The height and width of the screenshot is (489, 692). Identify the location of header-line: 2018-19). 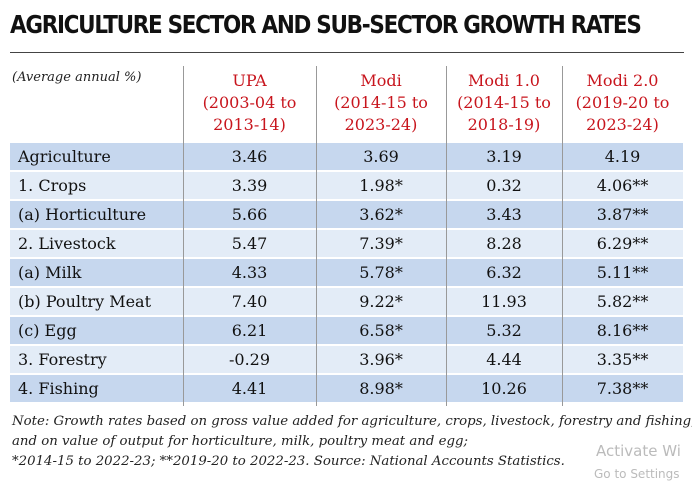
(504, 124).